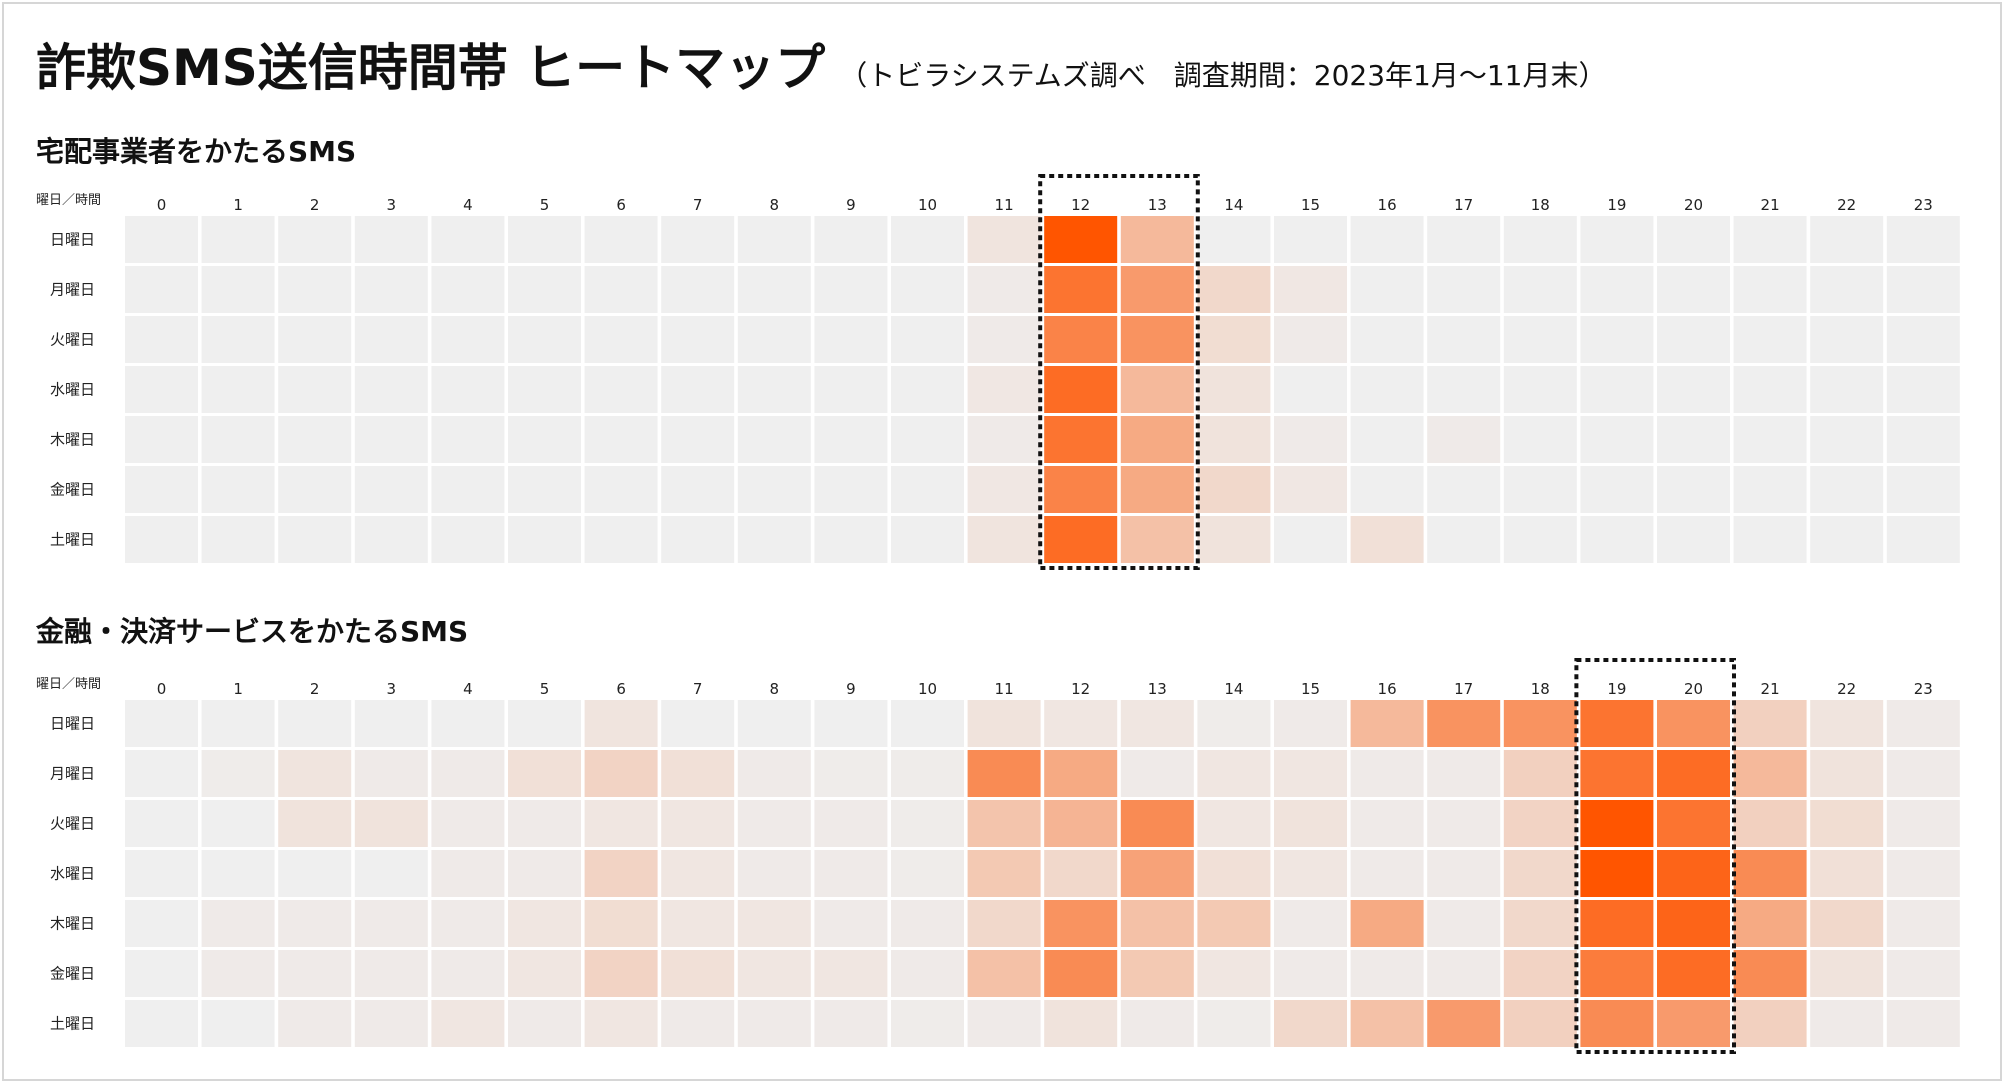 The width and height of the screenshot is (2006, 1085). I want to click on x-tick-label: 13, so click(1157, 205).